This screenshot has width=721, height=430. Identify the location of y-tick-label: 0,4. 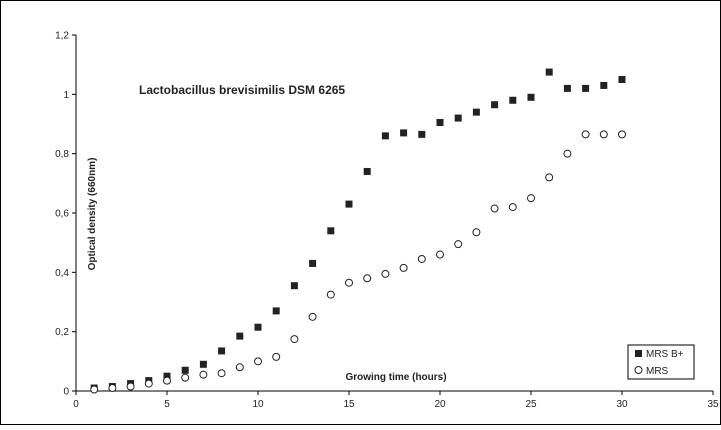
(62, 273).